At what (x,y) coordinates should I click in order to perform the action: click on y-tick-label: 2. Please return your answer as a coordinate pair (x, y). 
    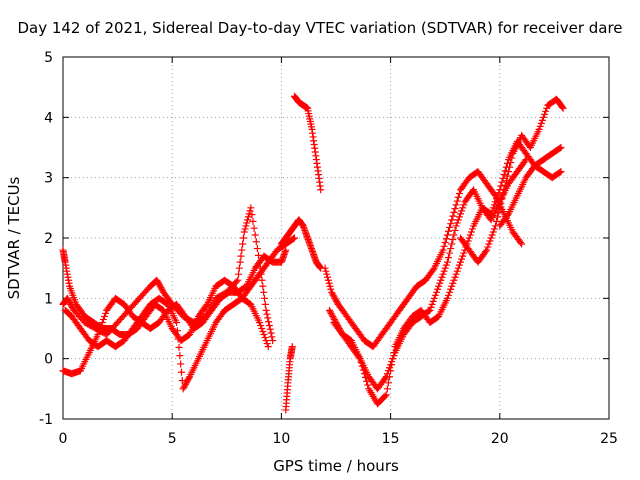
    Looking at the image, I should click on (48, 239).